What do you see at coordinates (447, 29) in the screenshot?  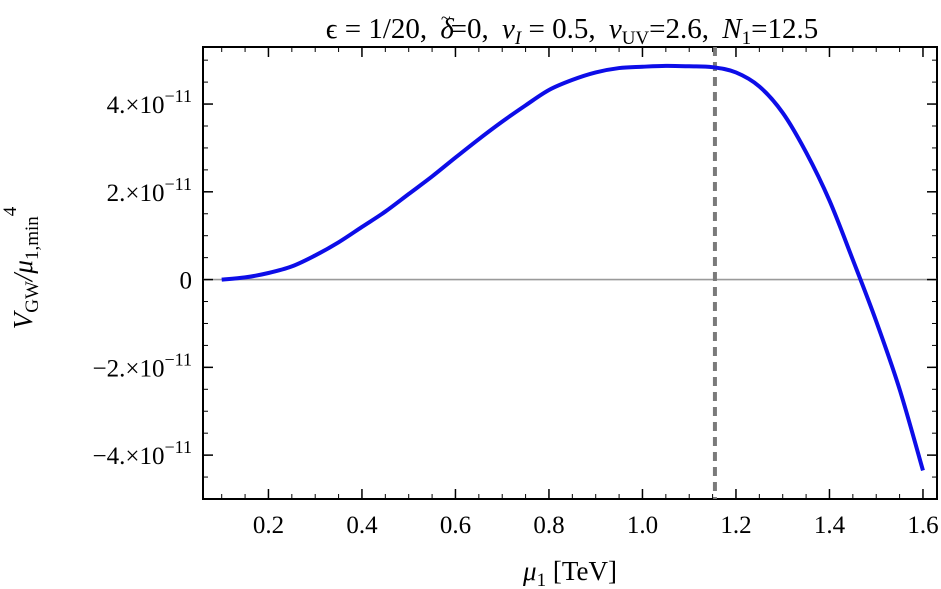 I see `title-delta: δ` at bounding box center [447, 29].